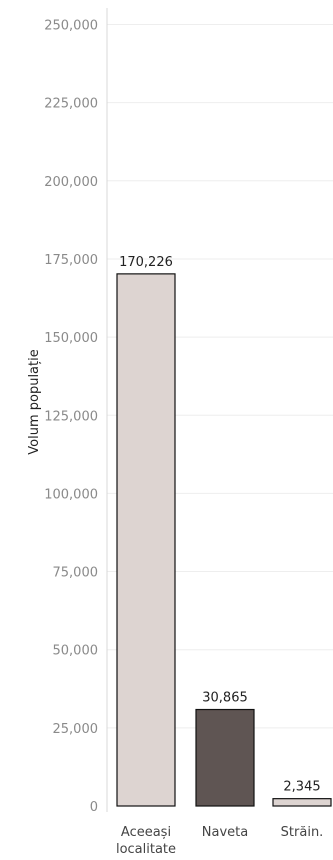 The image size is (333, 860). I want to click on x-category-label: Străin., so click(302, 832).